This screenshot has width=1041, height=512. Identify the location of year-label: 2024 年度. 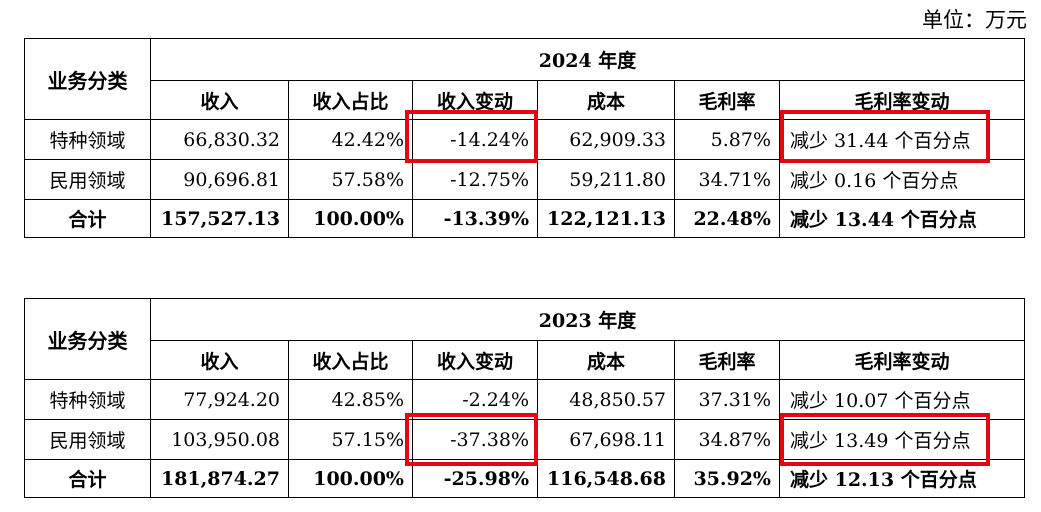
(587, 59).